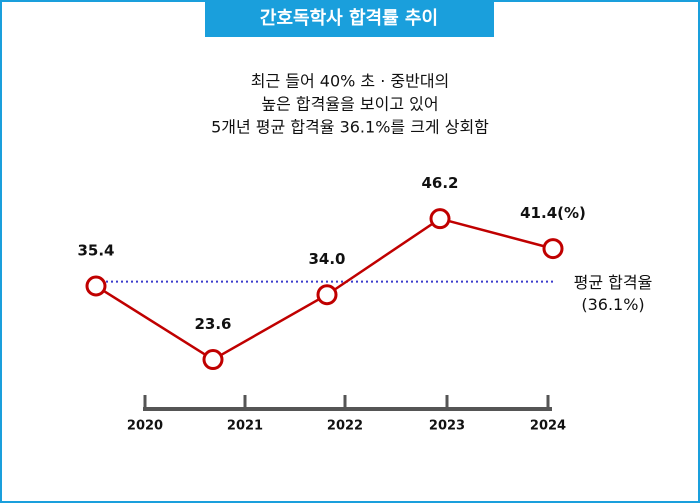 Image resolution: width=700 pixels, height=503 pixels. Describe the element at coordinates (350, 81) in the screenshot. I see `subtitle: 최근 들어 40% 초 · 중반대의` at that location.